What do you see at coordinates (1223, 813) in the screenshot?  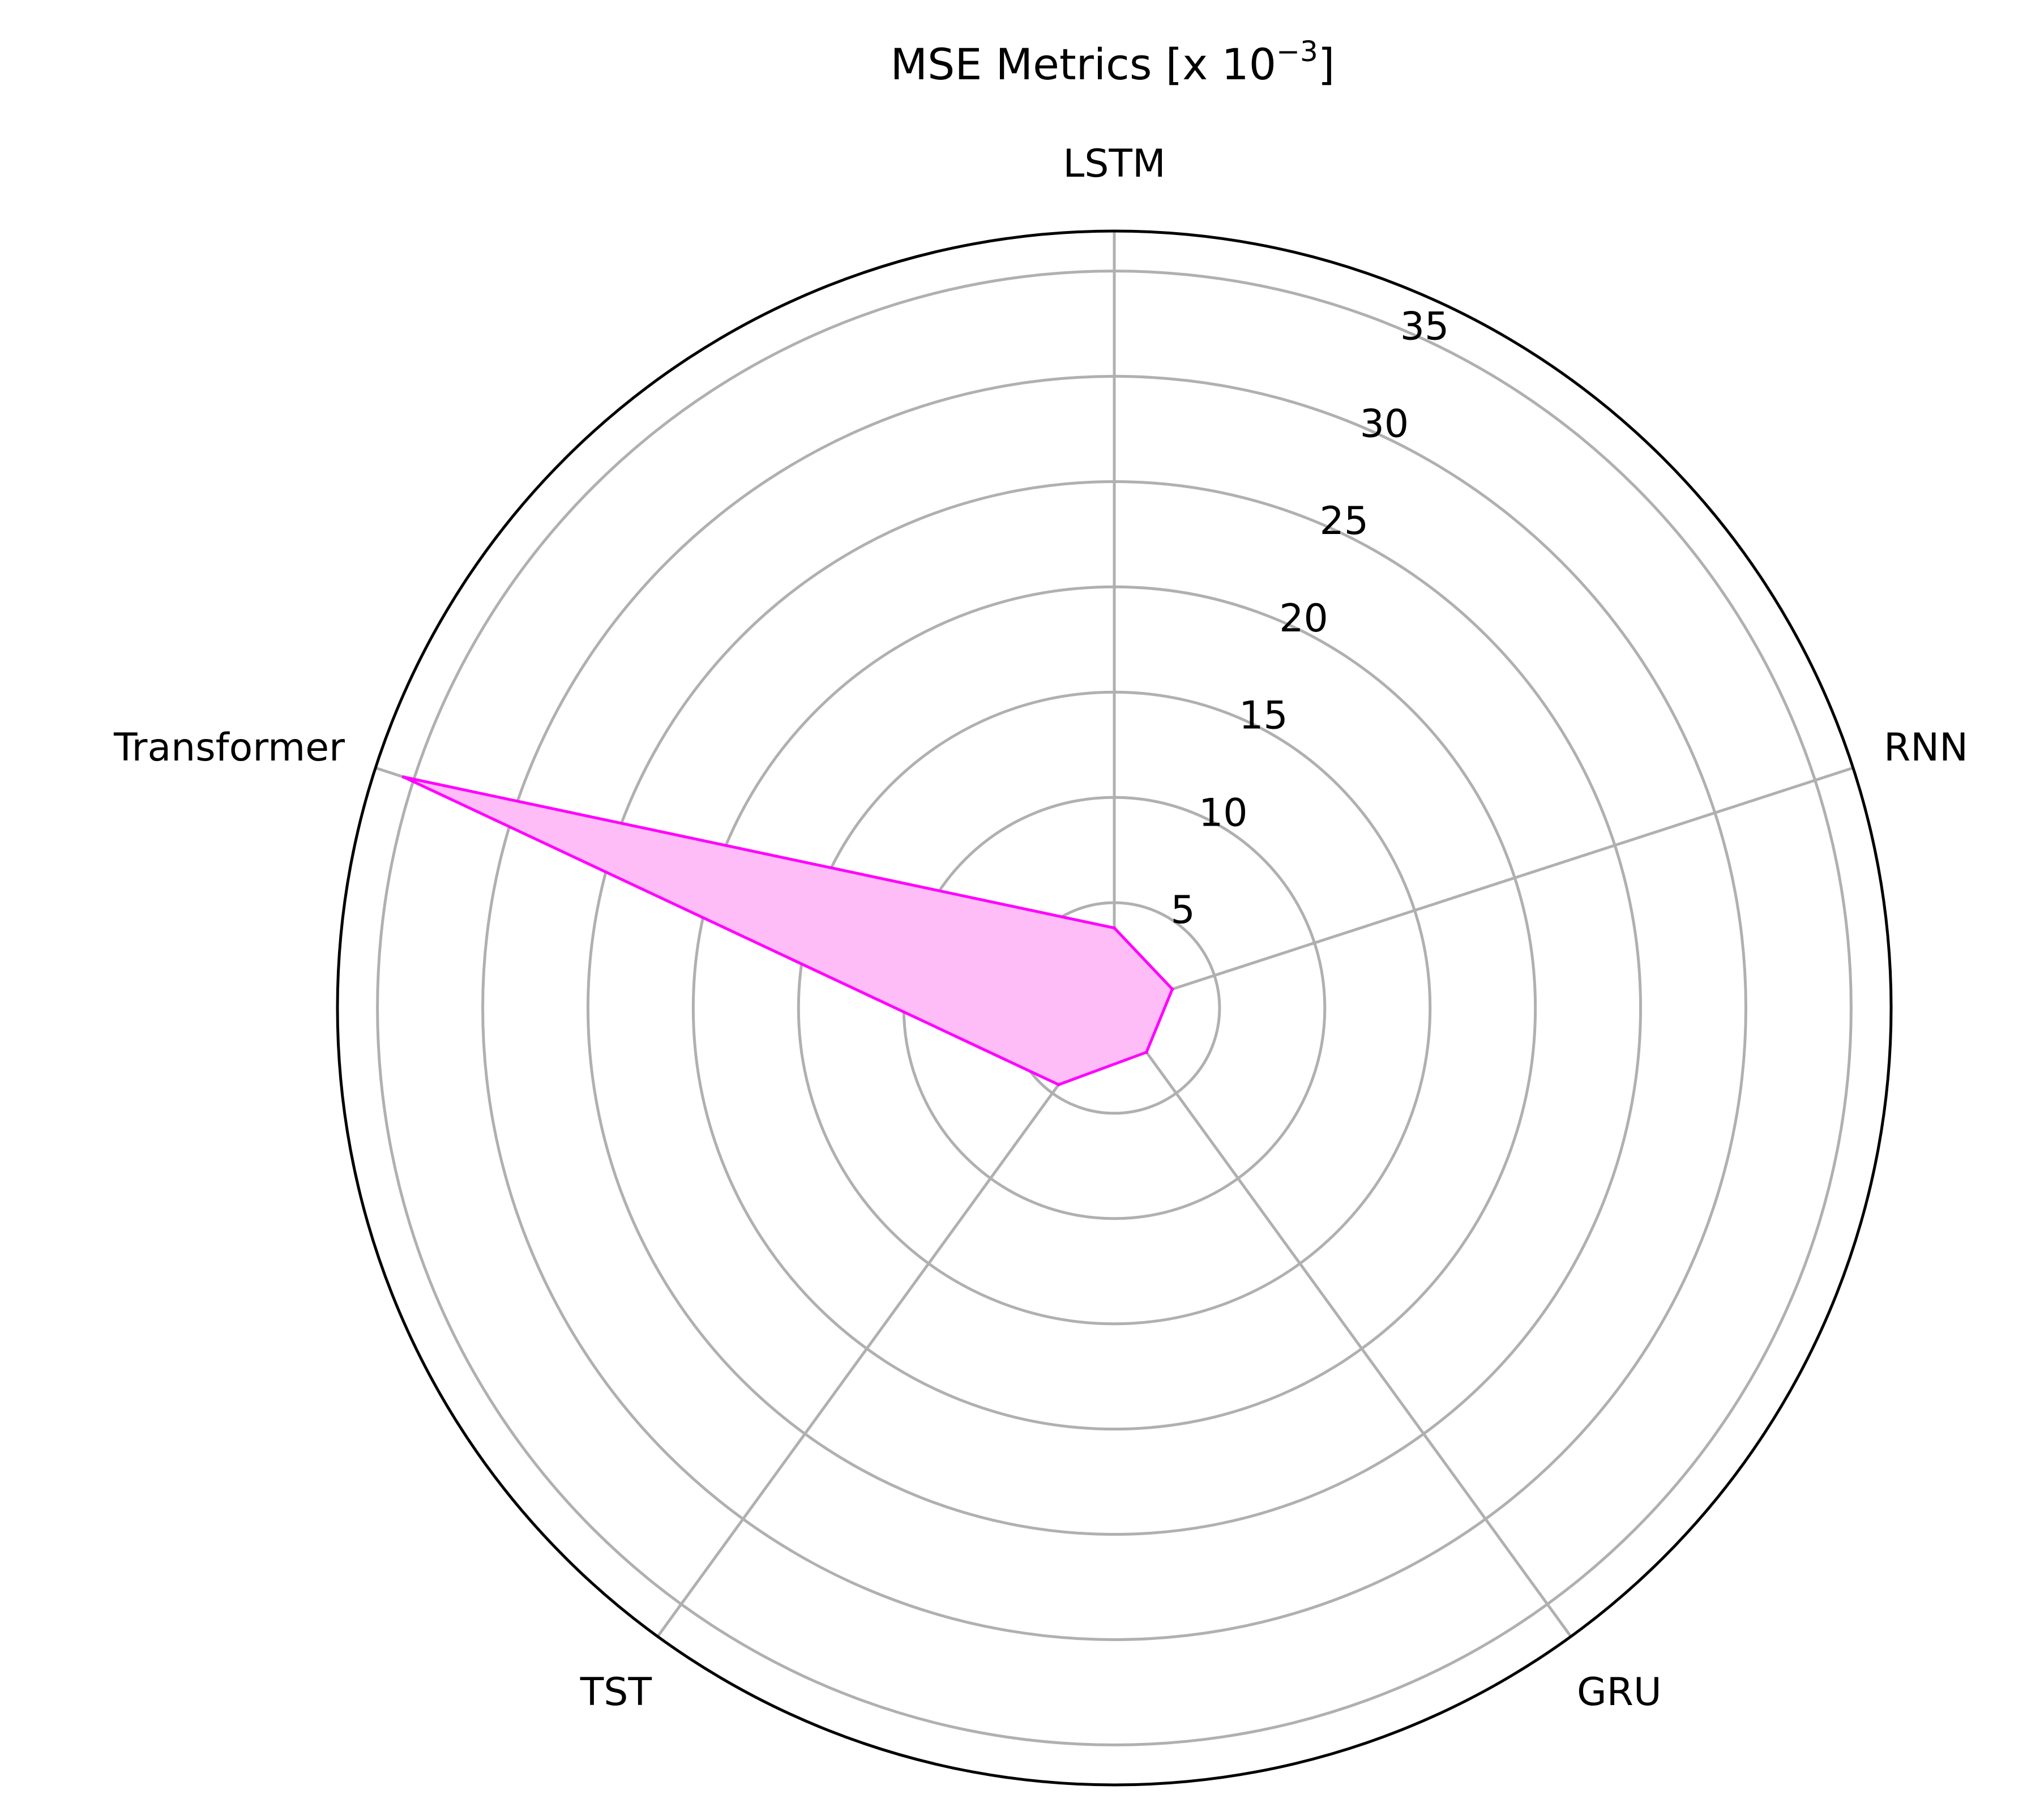 I see `r-tick-label-10: 10` at bounding box center [1223, 813].